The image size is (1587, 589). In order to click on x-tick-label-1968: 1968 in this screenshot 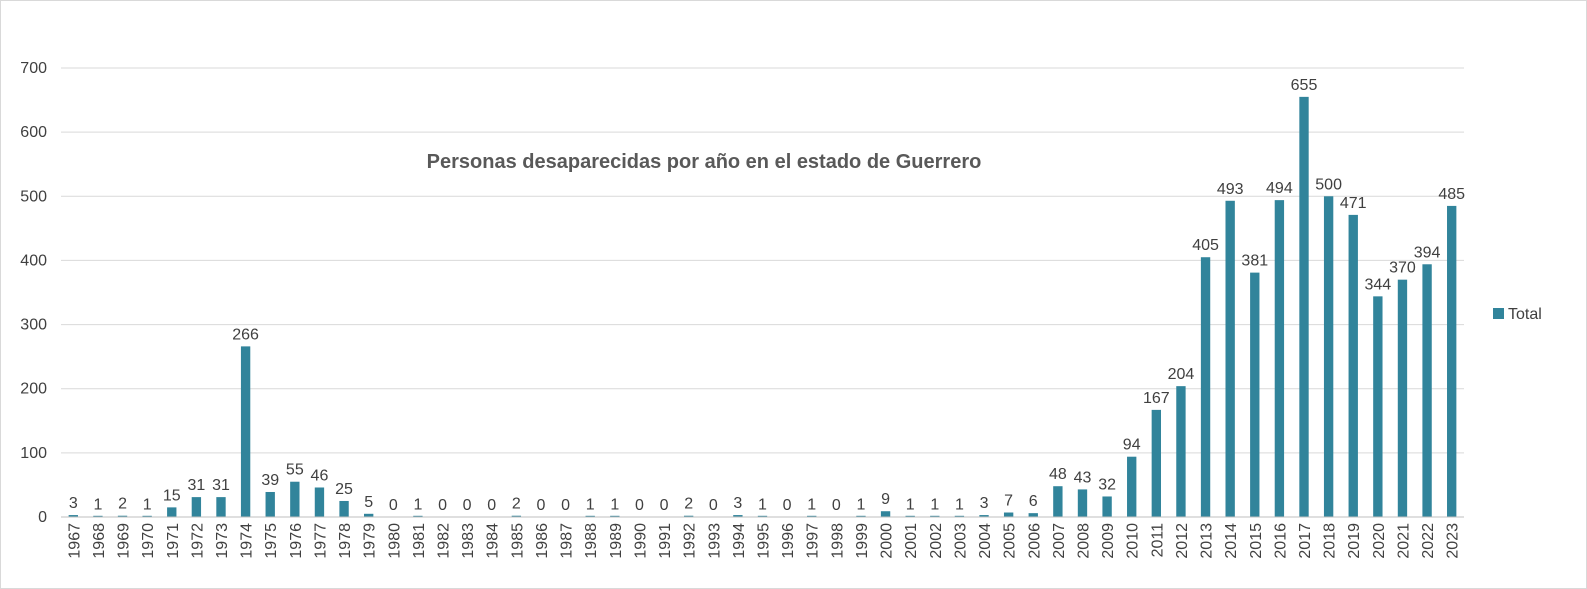, I will do `click(99, 541)`.